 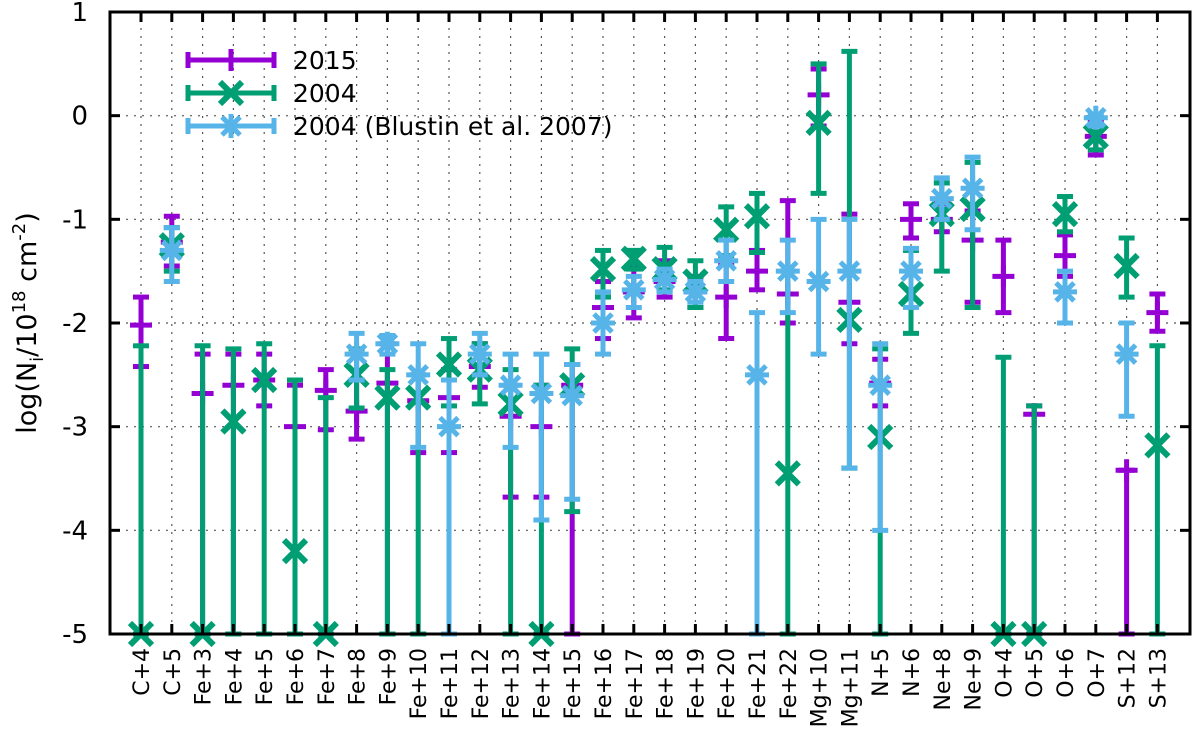 What do you see at coordinates (271, 93) in the screenshot?
I see `legend-entry: 2004` at bounding box center [271, 93].